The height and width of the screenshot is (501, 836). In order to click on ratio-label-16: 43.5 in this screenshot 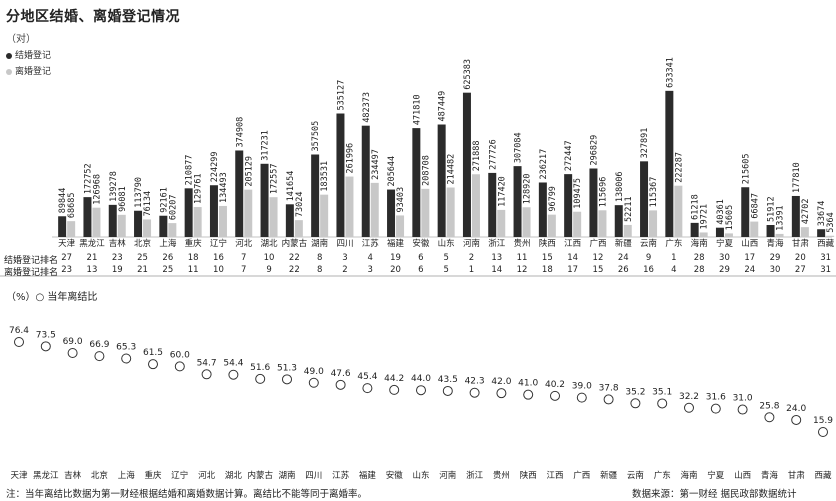, I will do `click(448, 380)`.